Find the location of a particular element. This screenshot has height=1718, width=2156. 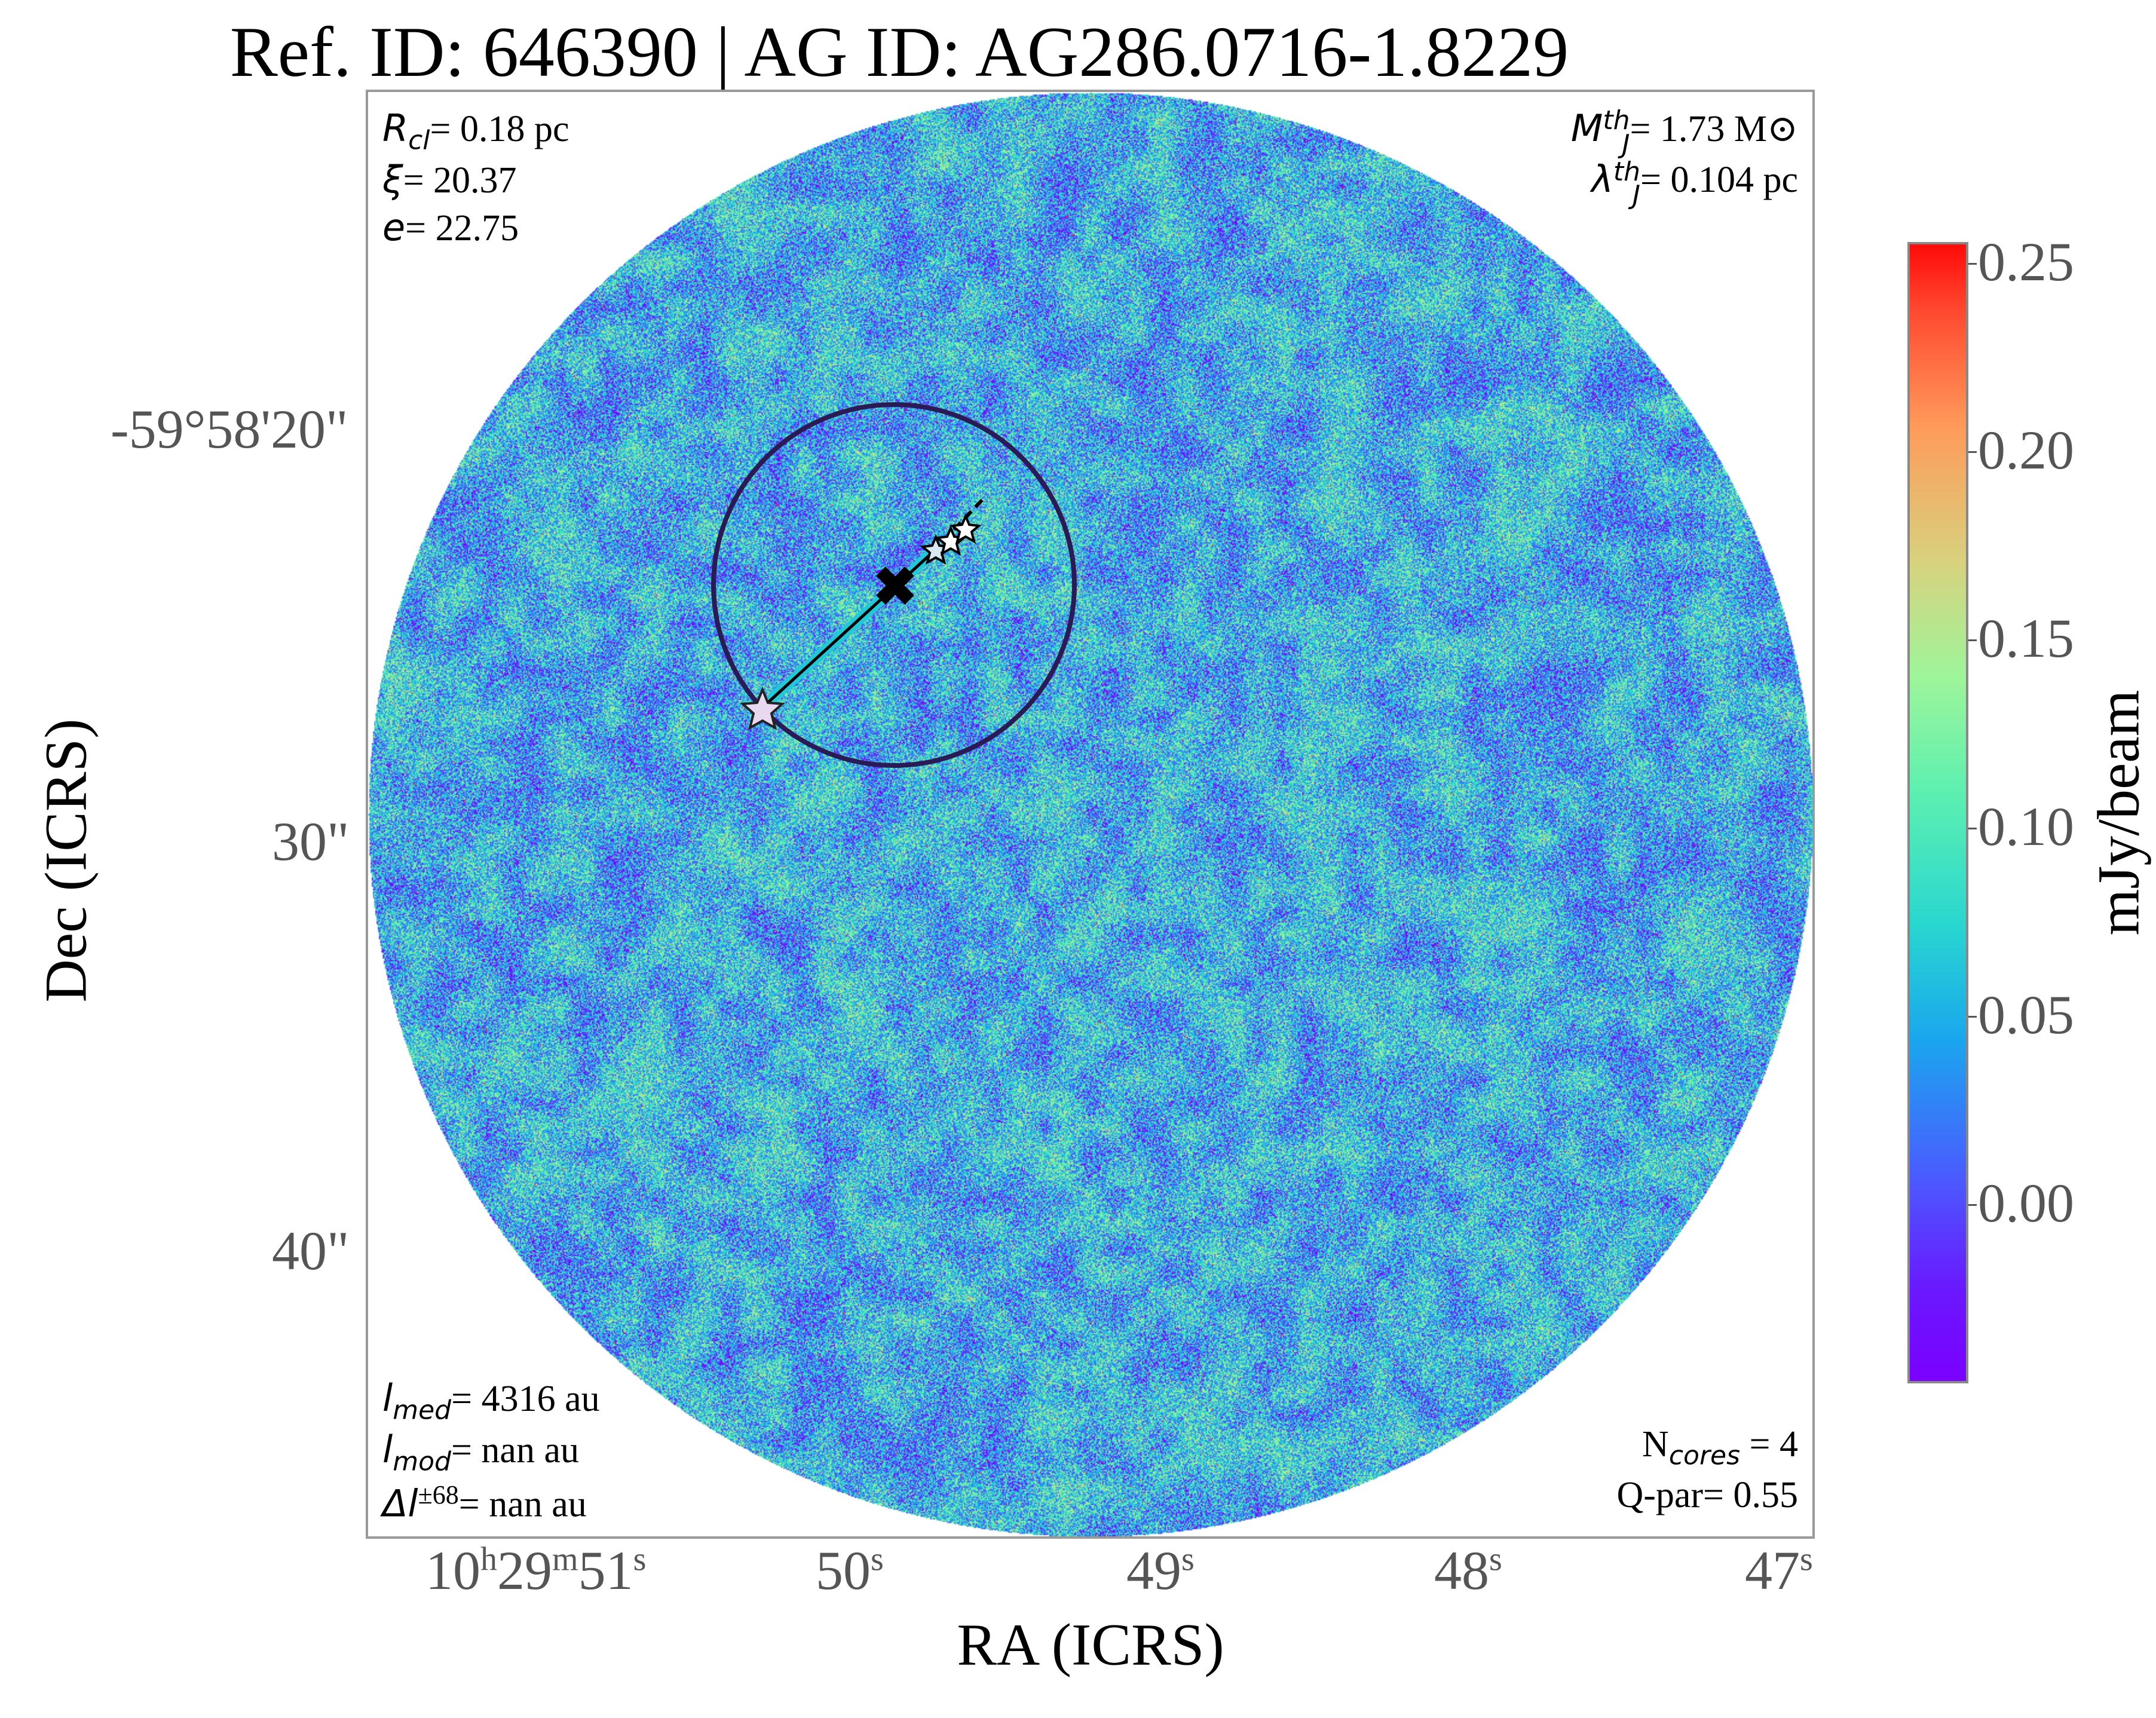

l-mod-label: lmod= nan au is located at coordinates (481, 1452).